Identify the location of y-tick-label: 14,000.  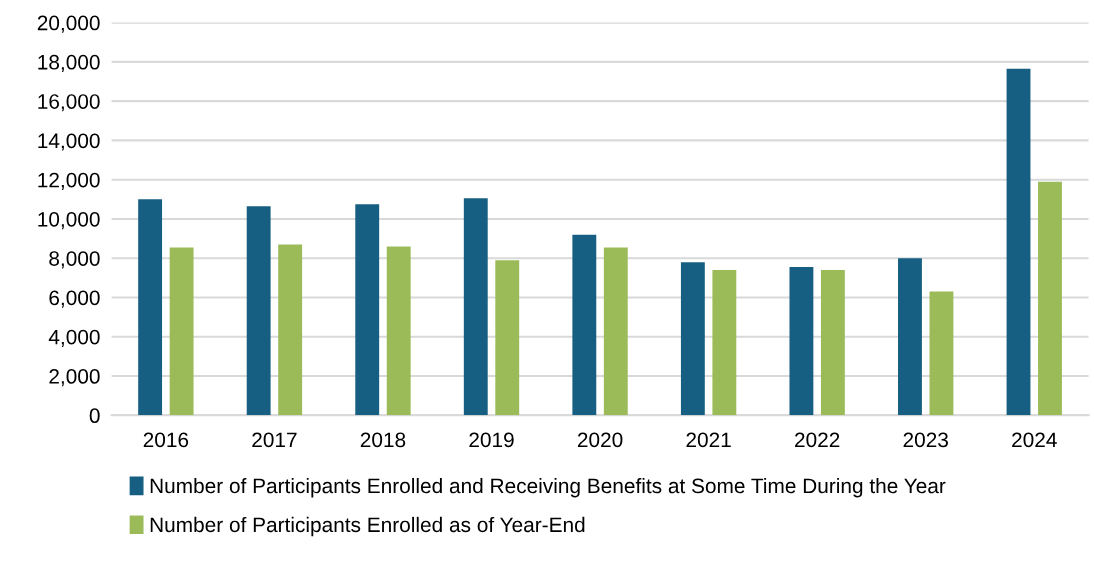
(69, 142).